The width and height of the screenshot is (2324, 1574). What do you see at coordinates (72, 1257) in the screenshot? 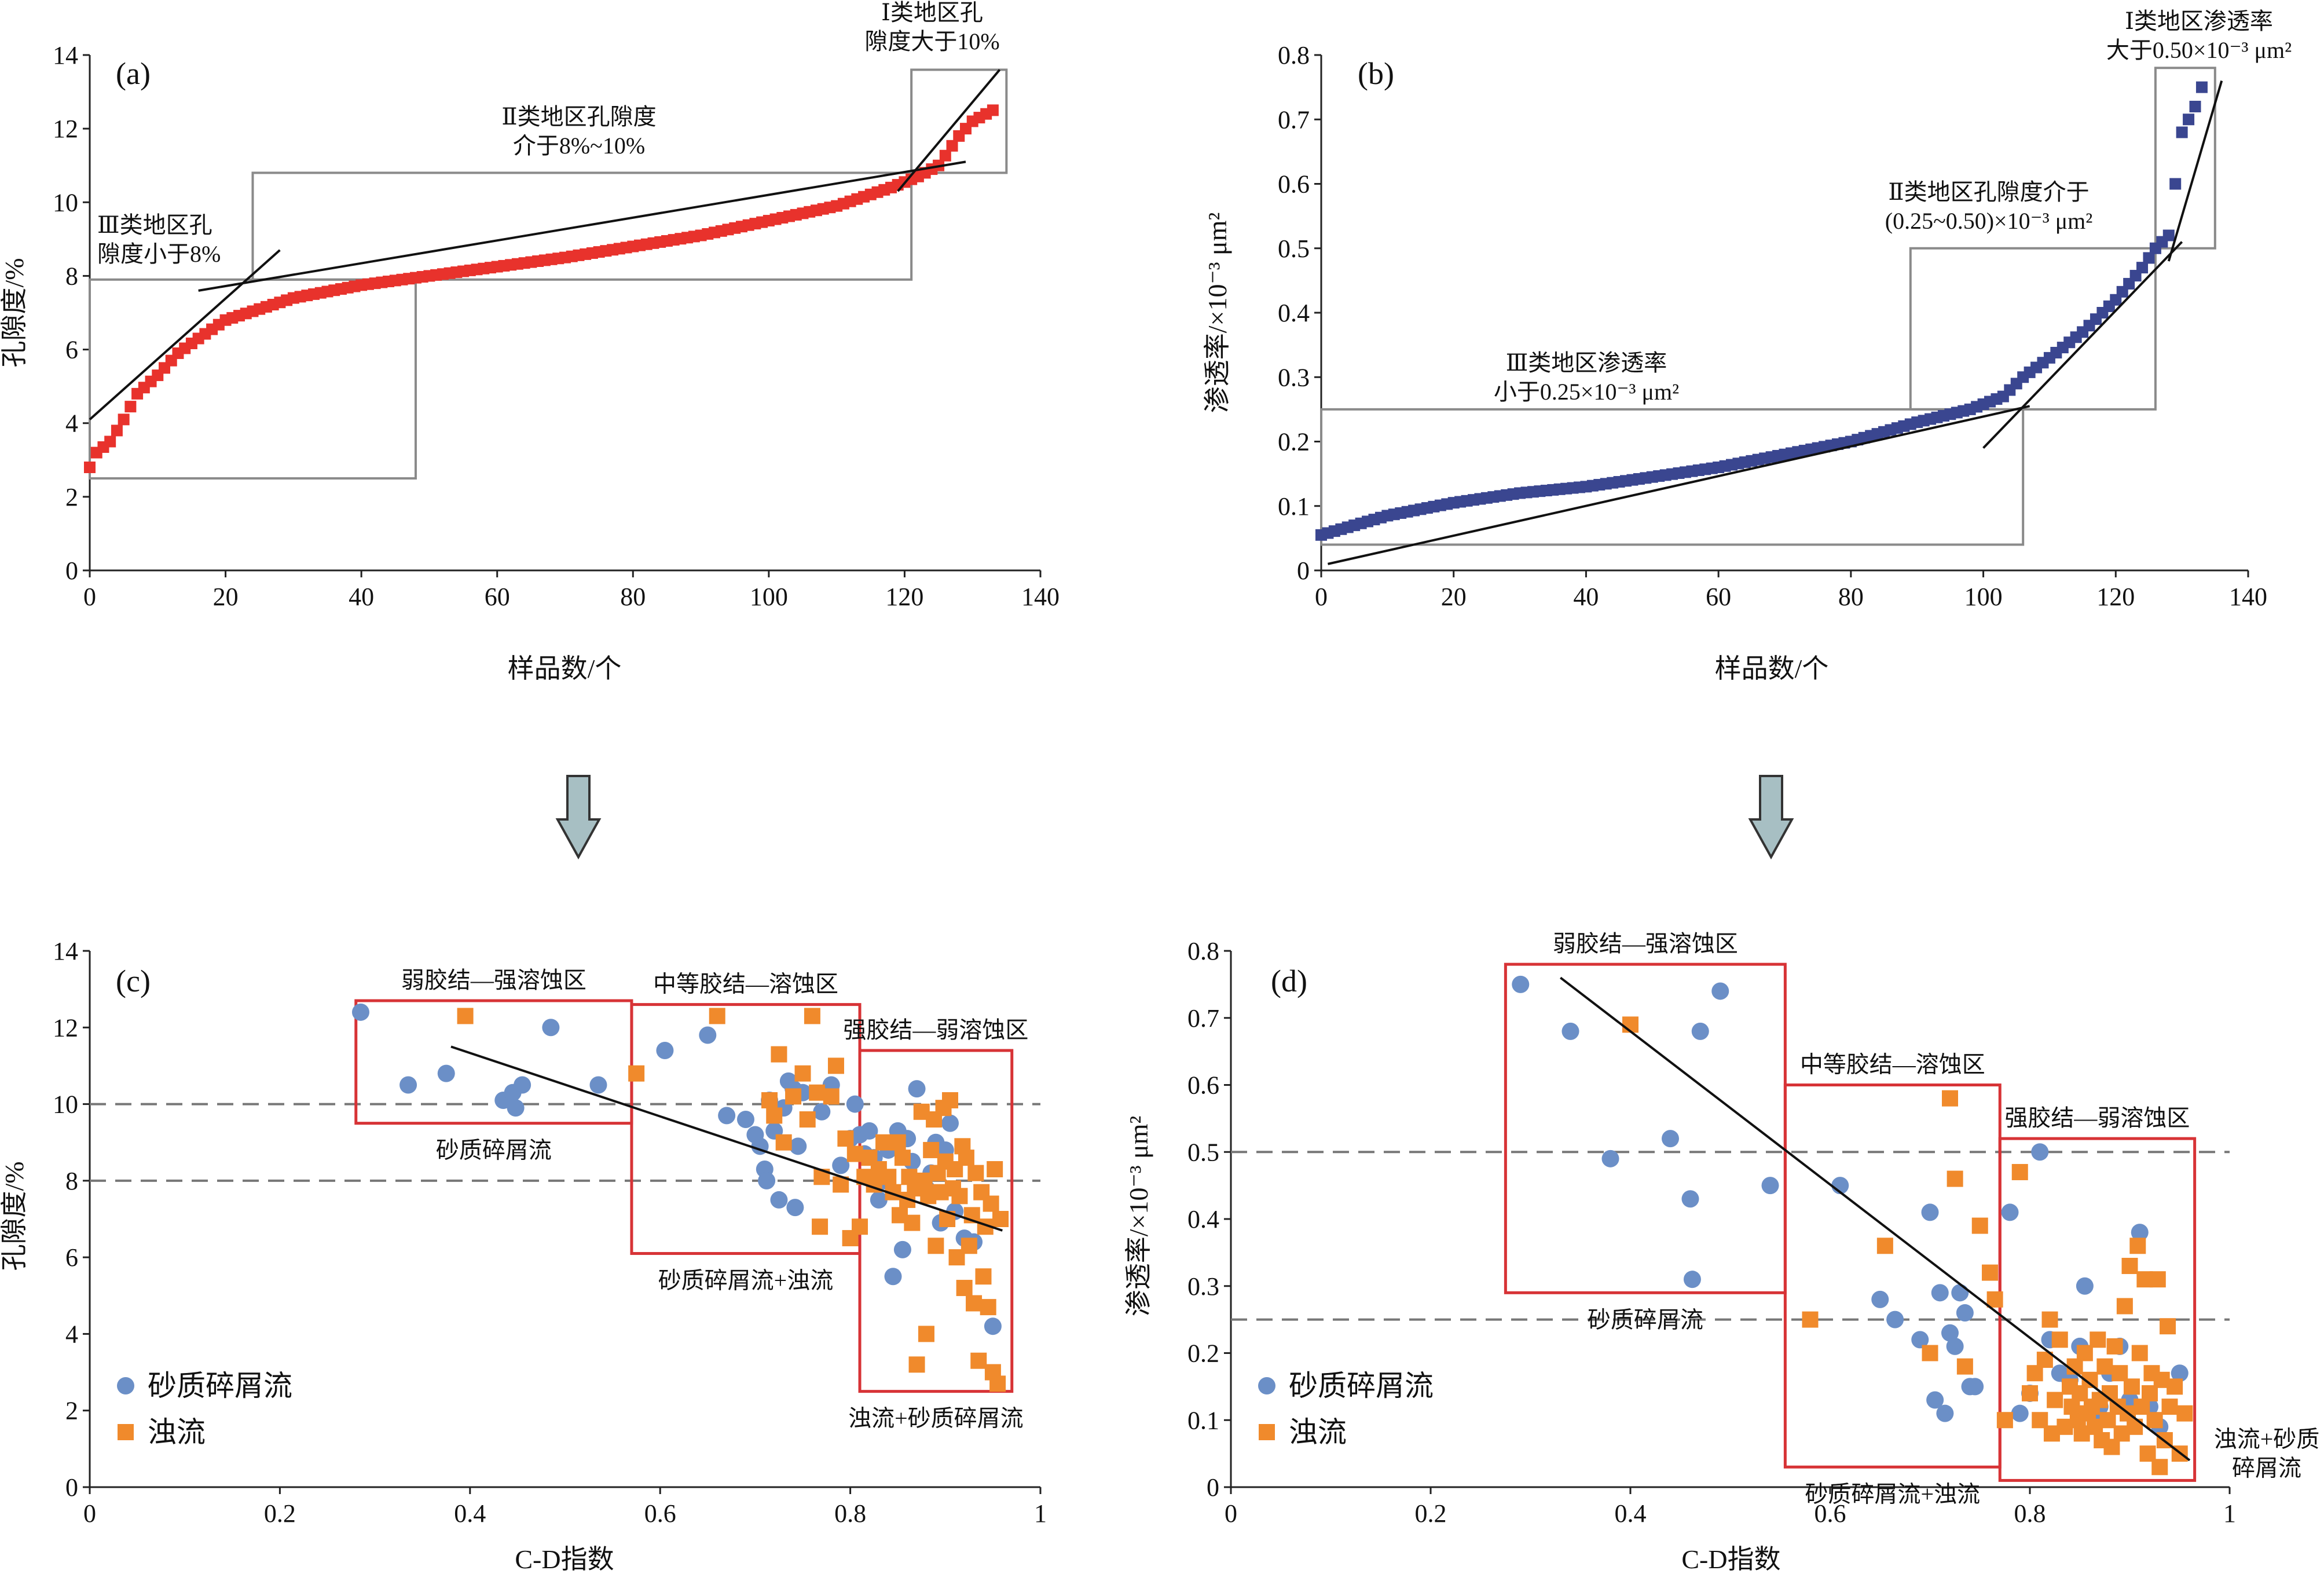
I see `y-tick-label: 6` at bounding box center [72, 1257].